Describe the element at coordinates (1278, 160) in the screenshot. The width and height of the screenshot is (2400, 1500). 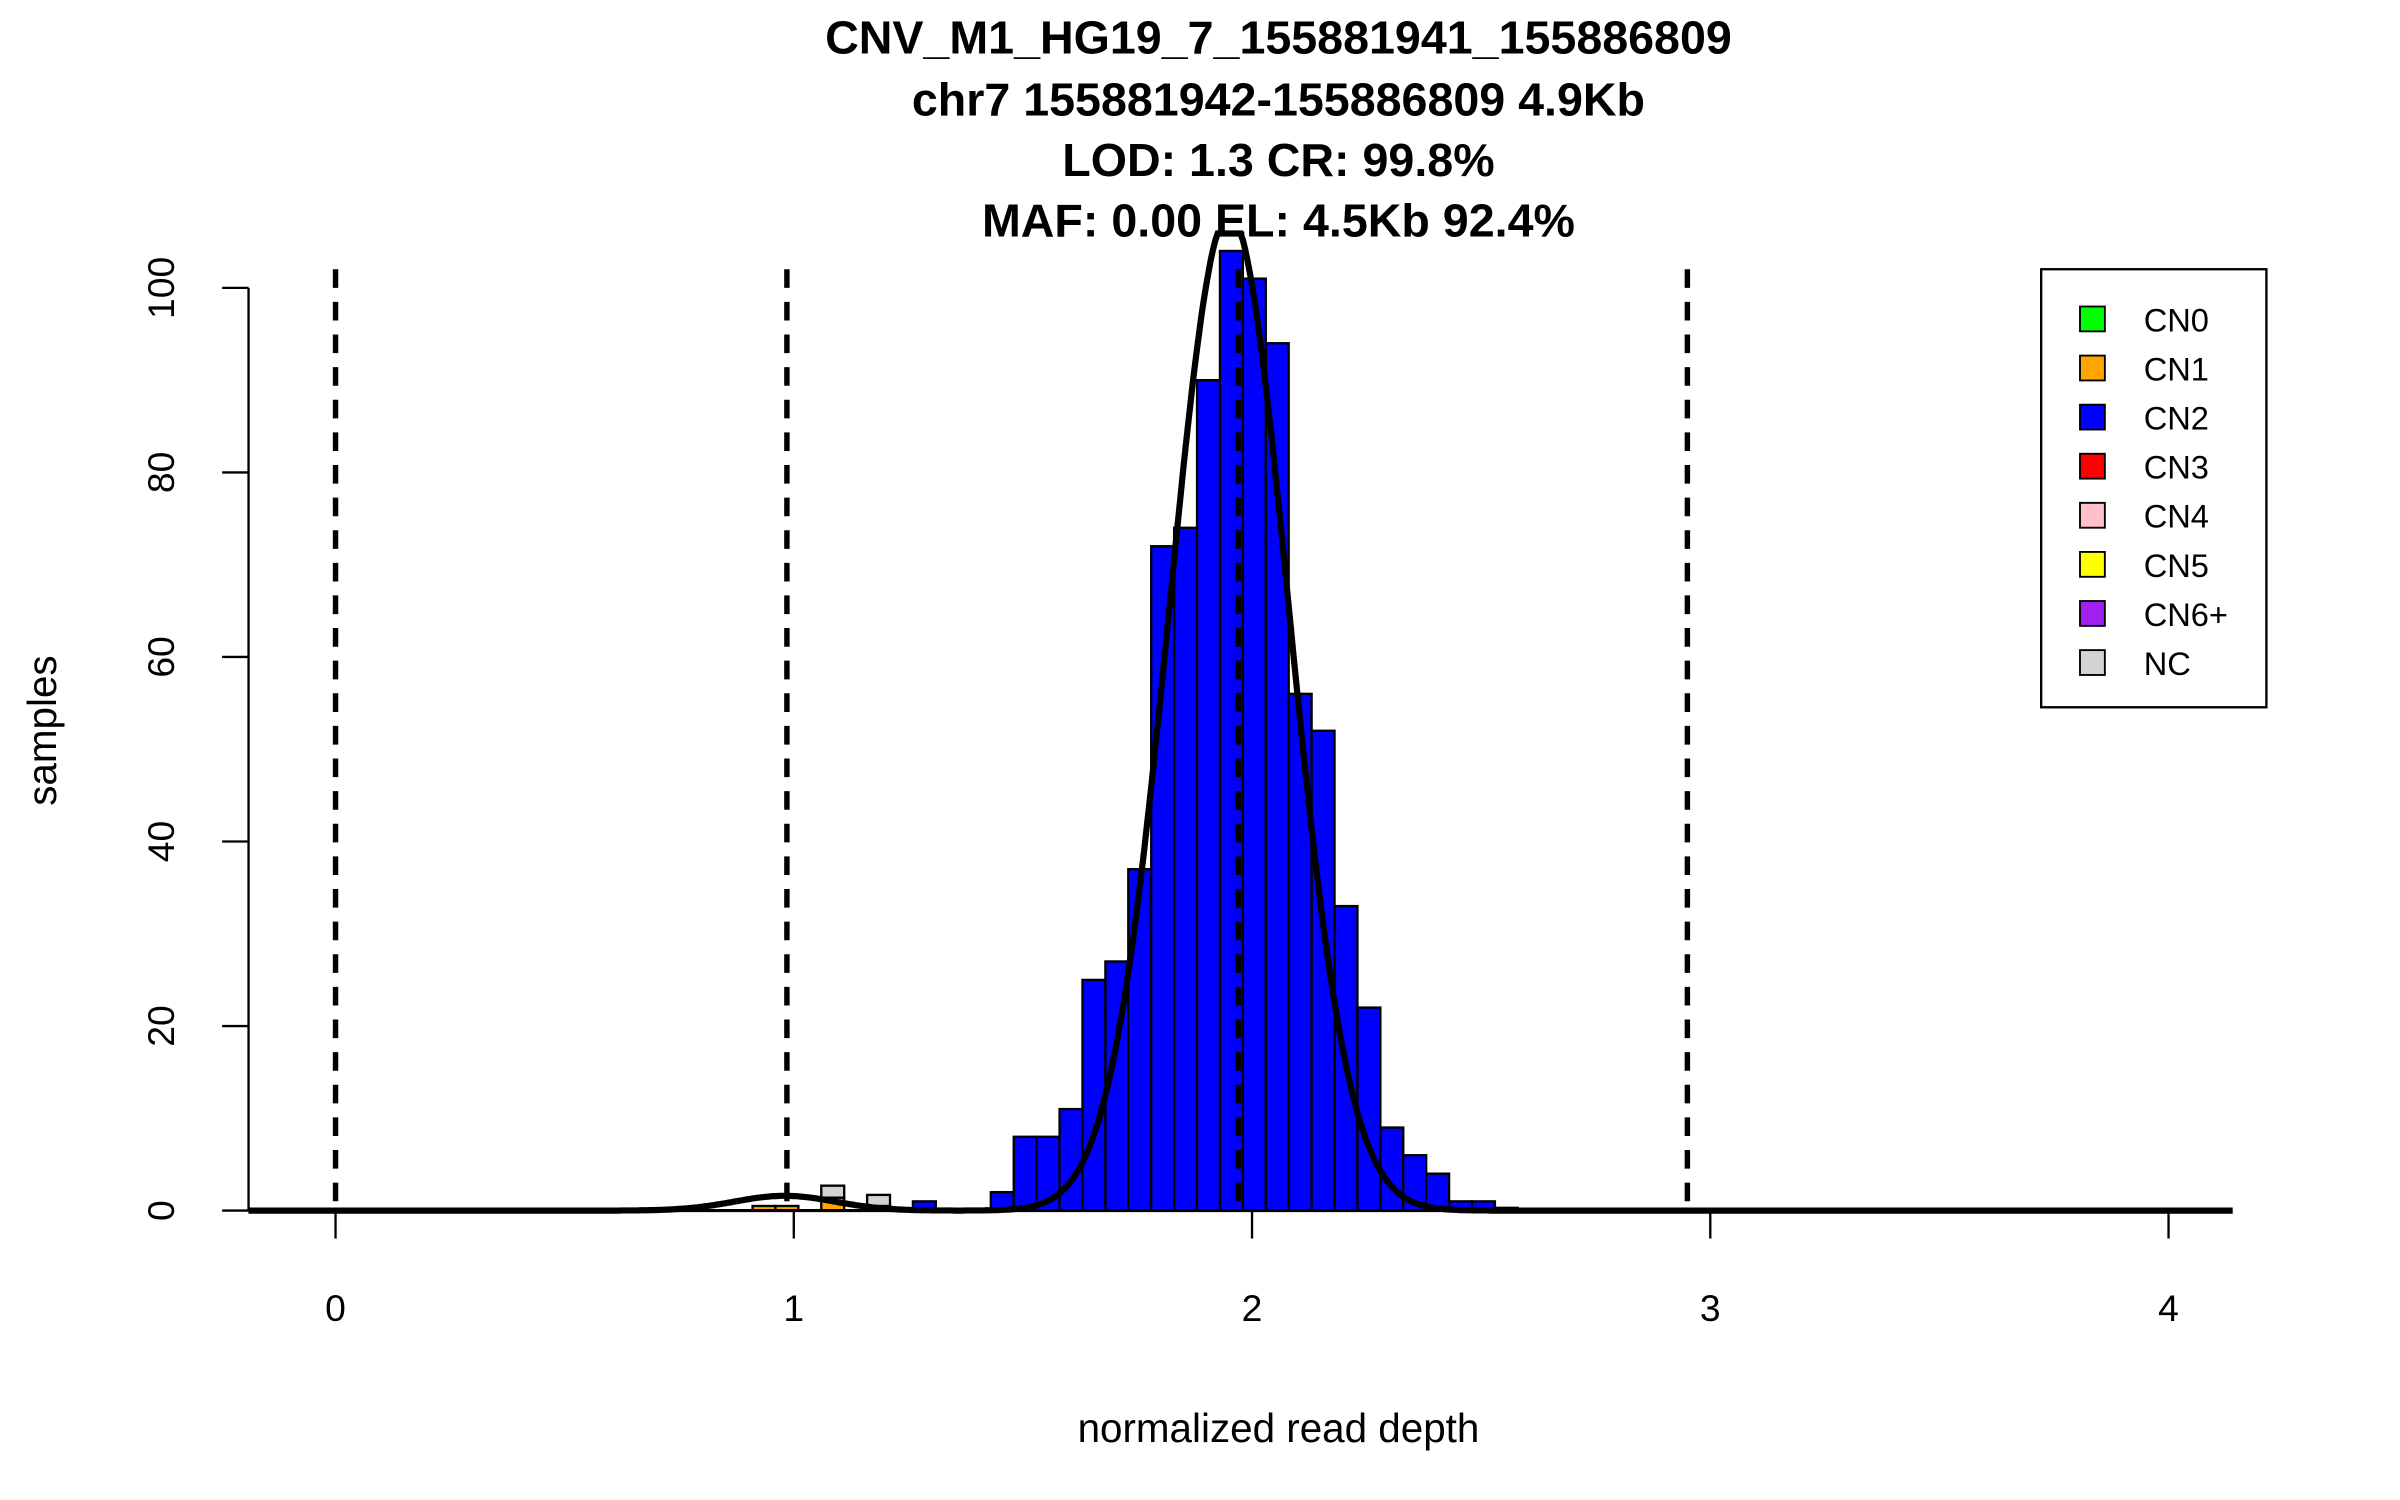
I see `title-line-3: LOD: 1.3 CR: 99.8%` at that location.